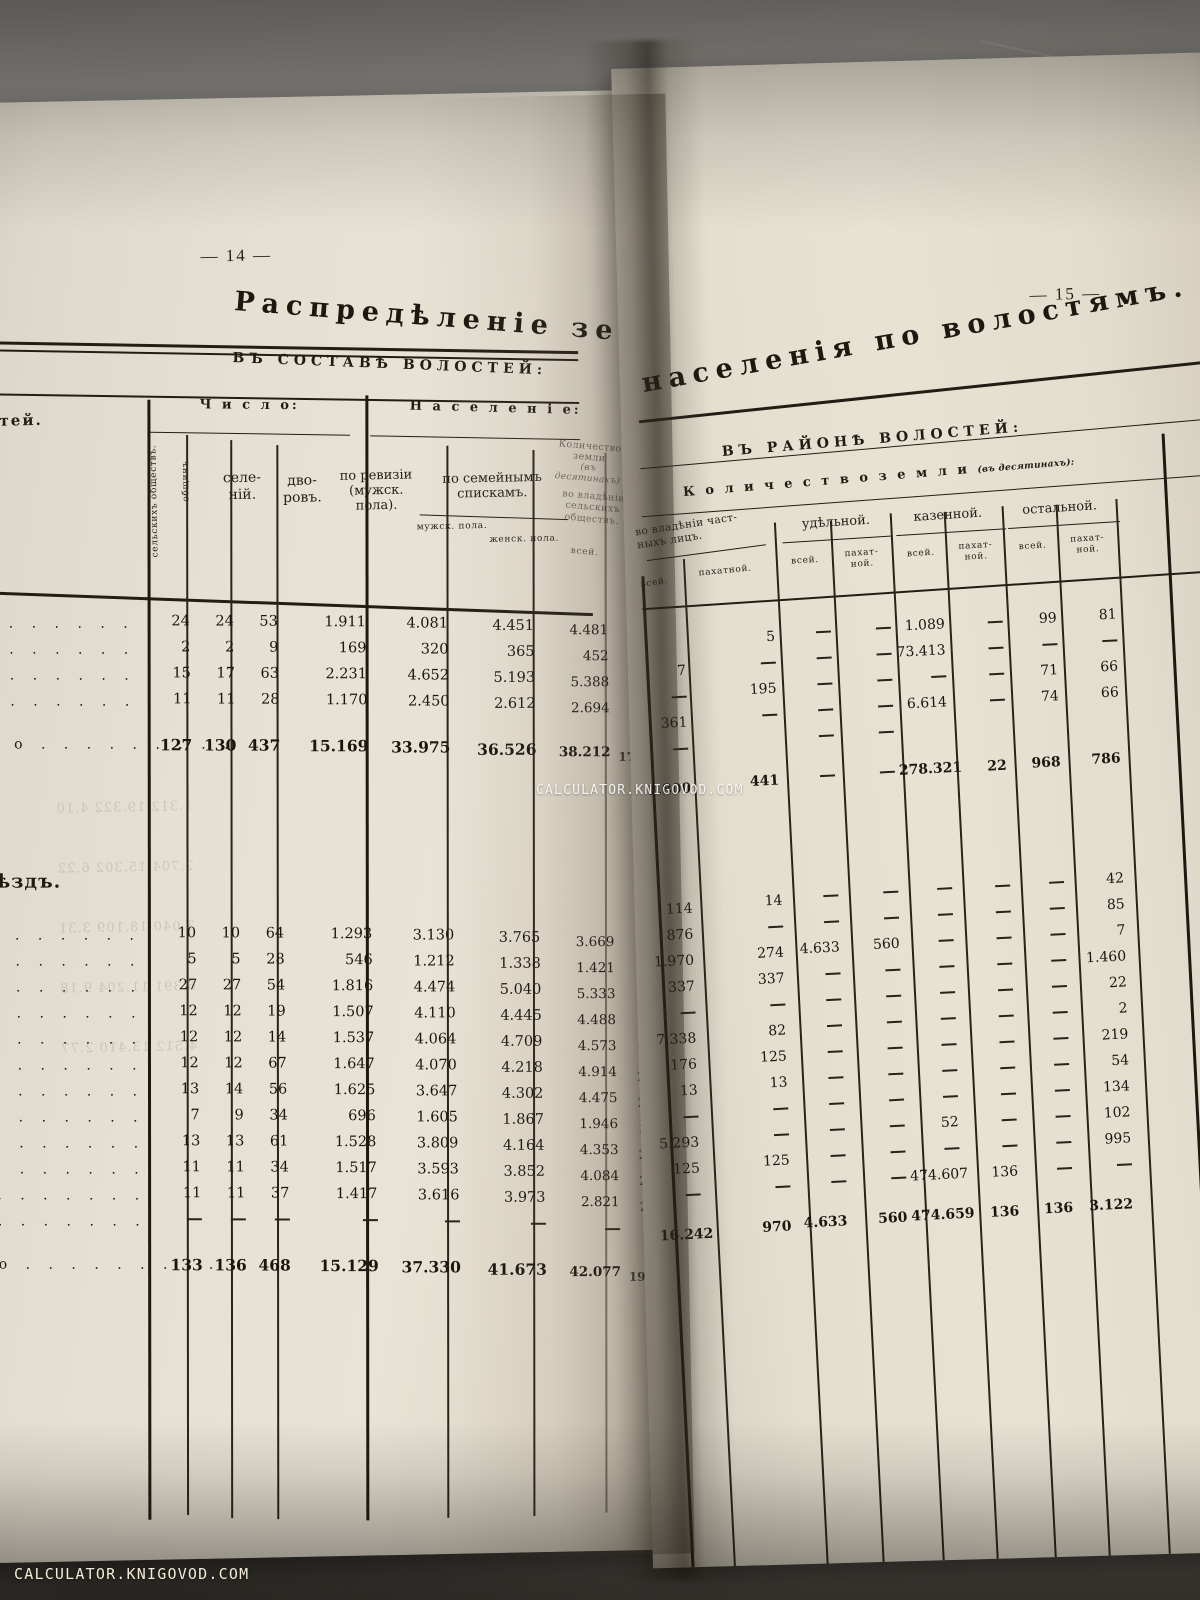  I want to click on colhead-ostalnoj-pahatnoj: пахат- ной., so click(1087, 544).